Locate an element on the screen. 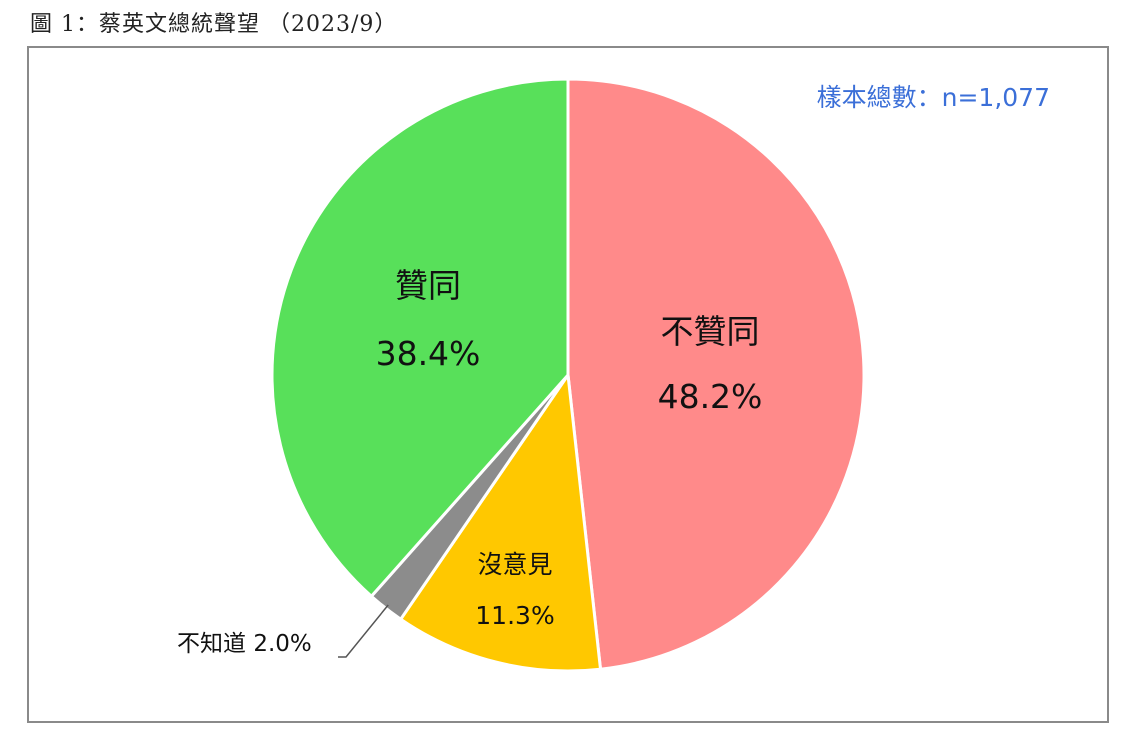 This screenshot has height=738, width=1131. slice-no-opinion is located at coordinates (500, 521).